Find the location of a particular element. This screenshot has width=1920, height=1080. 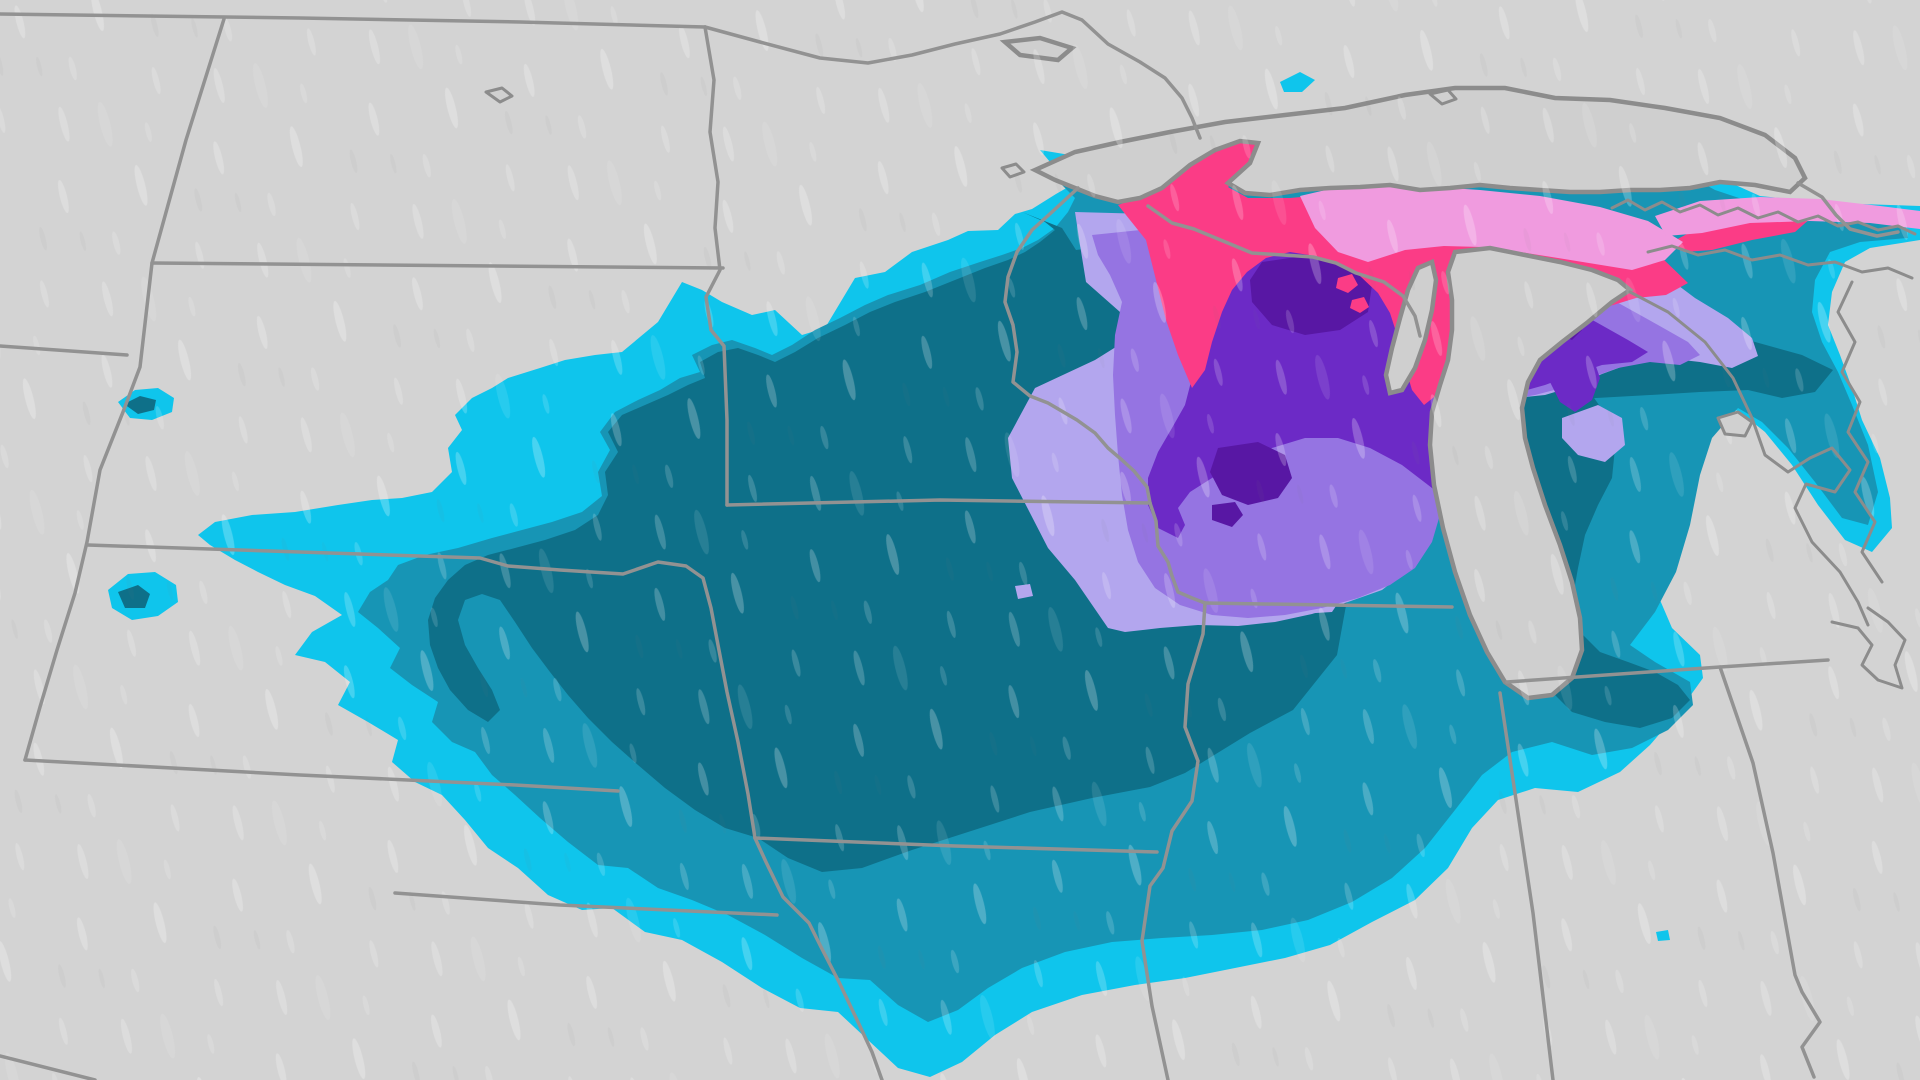

border-sd-ne-missouri-river is located at coordinates (421, 691).